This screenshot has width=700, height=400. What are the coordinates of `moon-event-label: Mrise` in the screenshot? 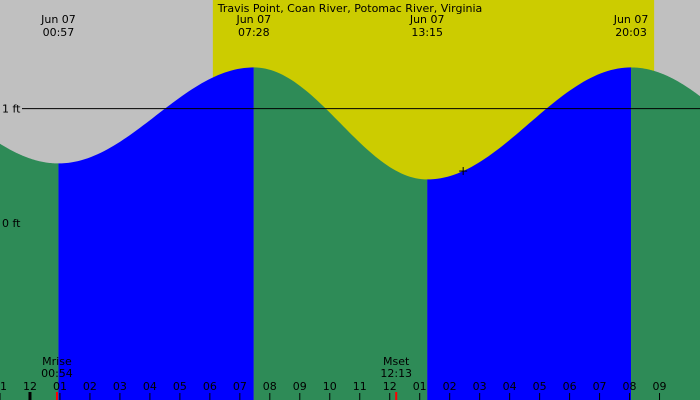 It's located at (57, 361).